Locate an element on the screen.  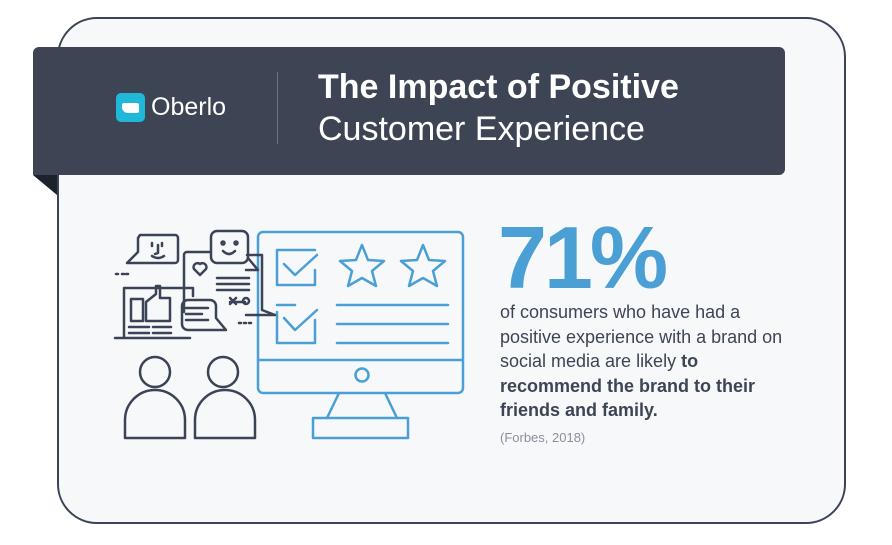
price-tag-icon is located at coordinates (130, 107).